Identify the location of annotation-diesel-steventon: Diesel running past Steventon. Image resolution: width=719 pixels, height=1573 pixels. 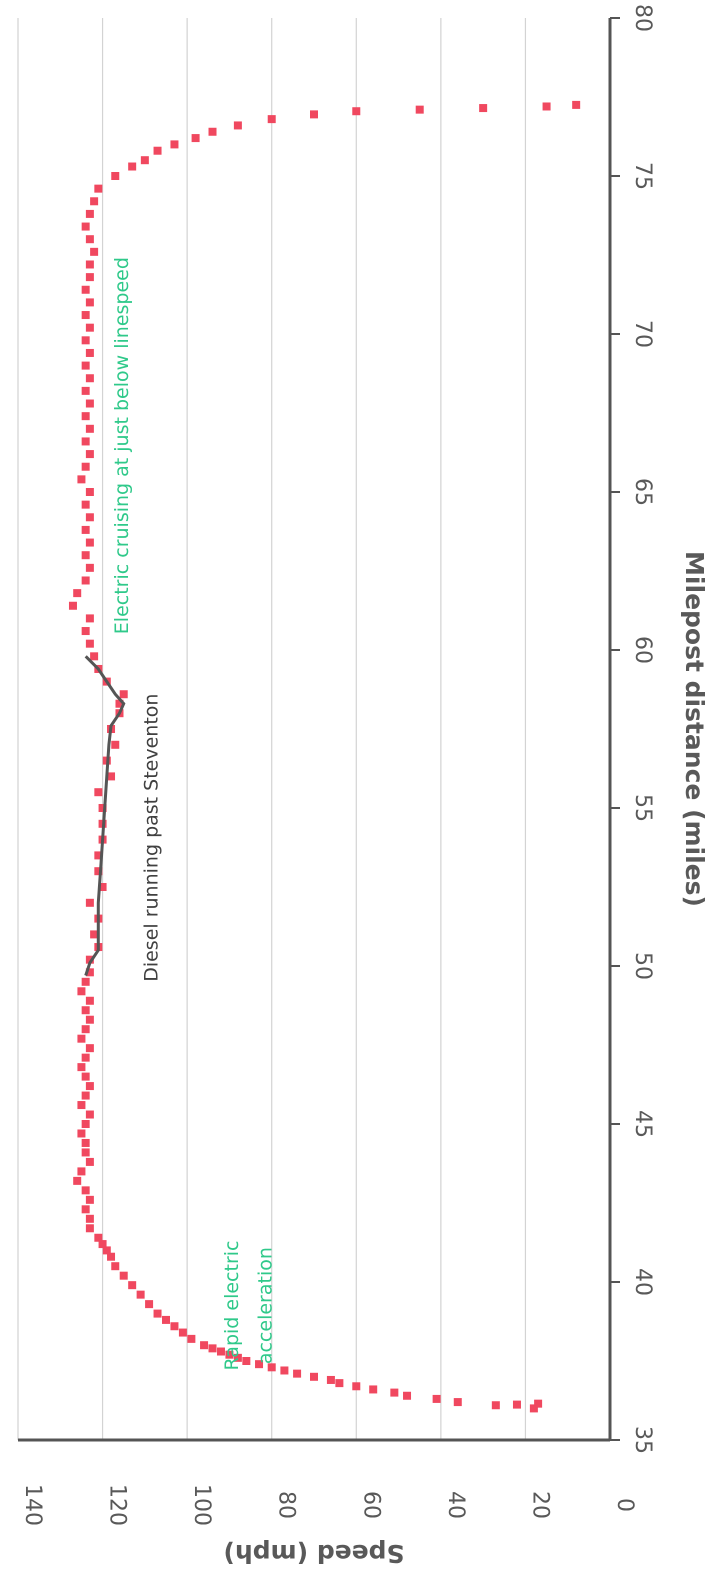
(152, 838).